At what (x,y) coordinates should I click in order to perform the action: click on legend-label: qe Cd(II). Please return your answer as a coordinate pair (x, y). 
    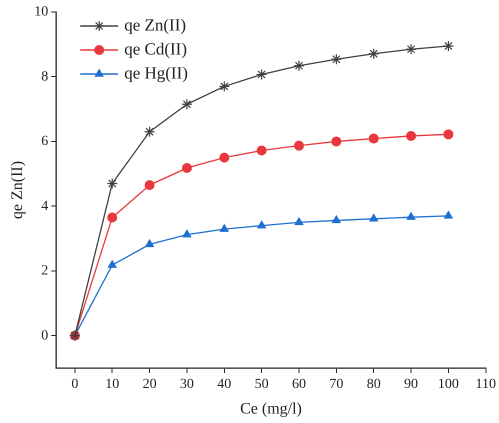
    Looking at the image, I should click on (155, 48).